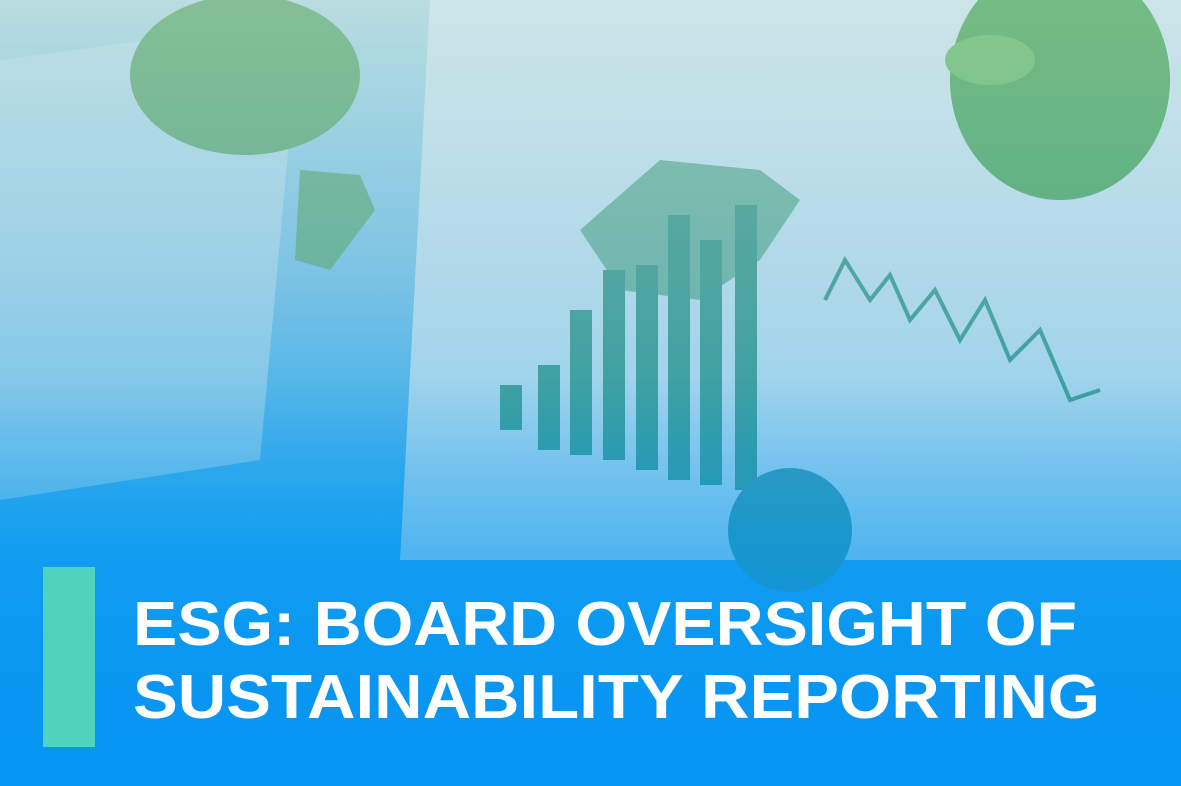  I want to click on title-line: ESG: BOARD OVERSIGHT OF, so click(605, 624).